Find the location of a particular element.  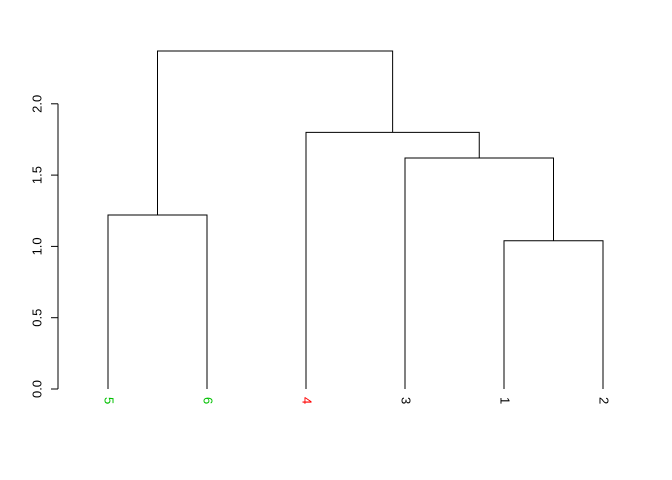

leaf-label-3: 3 is located at coordinates (406, 400).